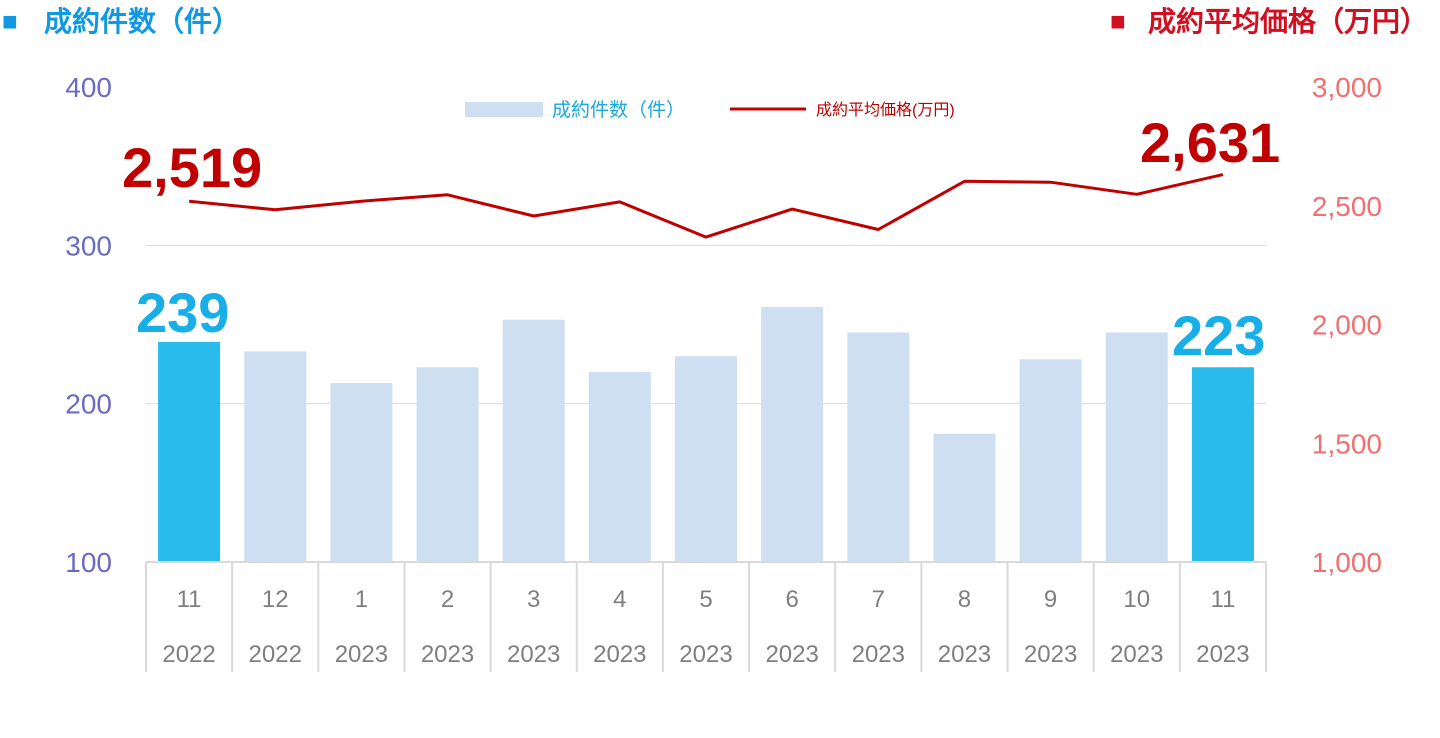 This screenshot has width=1440, height=738. Describe the element at coordinates (182, 312) in the screenshot. I see `annotation-count-first: 239` at that location.